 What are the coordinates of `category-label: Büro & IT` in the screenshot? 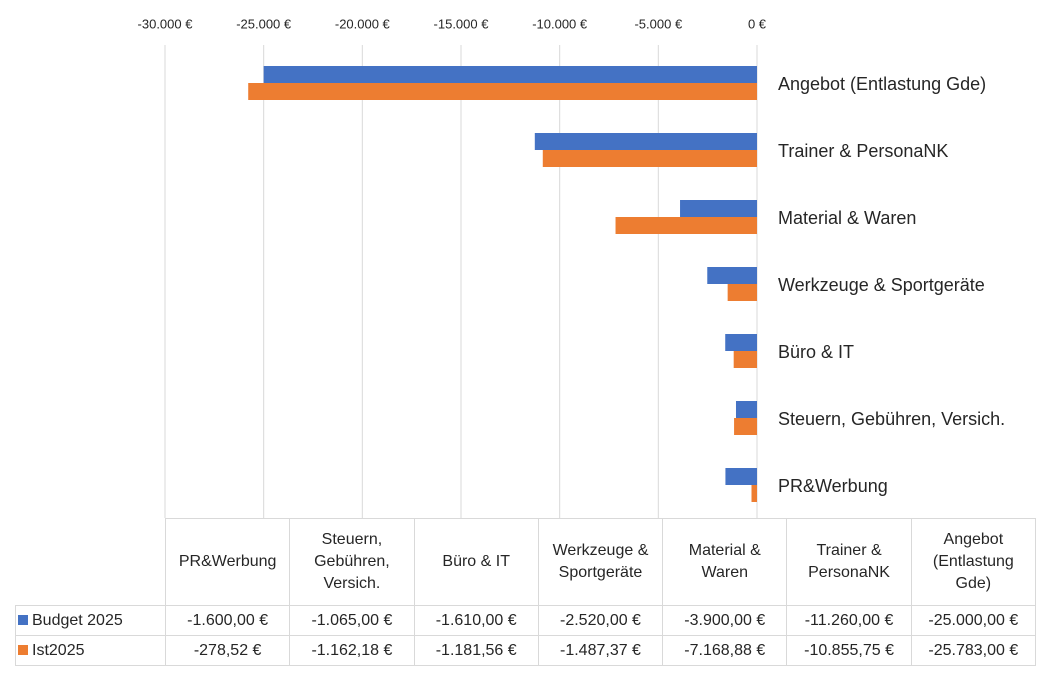 It's located at (816, 352).